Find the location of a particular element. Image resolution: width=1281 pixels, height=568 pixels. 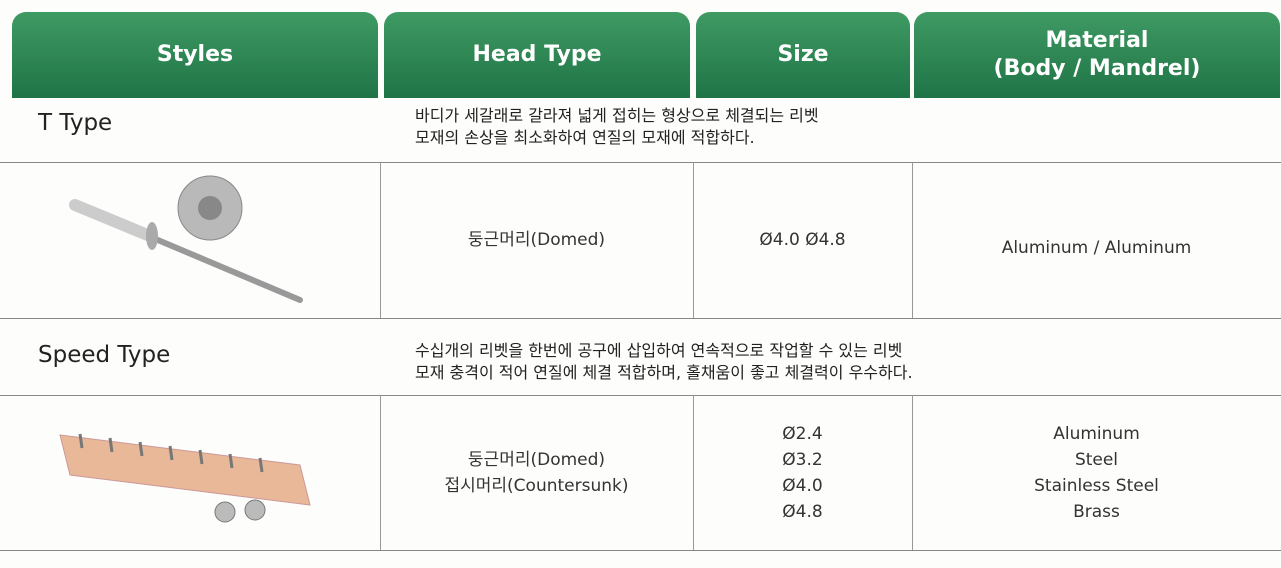

size-text: Ø2.4 is located at coordinates (802, 433).